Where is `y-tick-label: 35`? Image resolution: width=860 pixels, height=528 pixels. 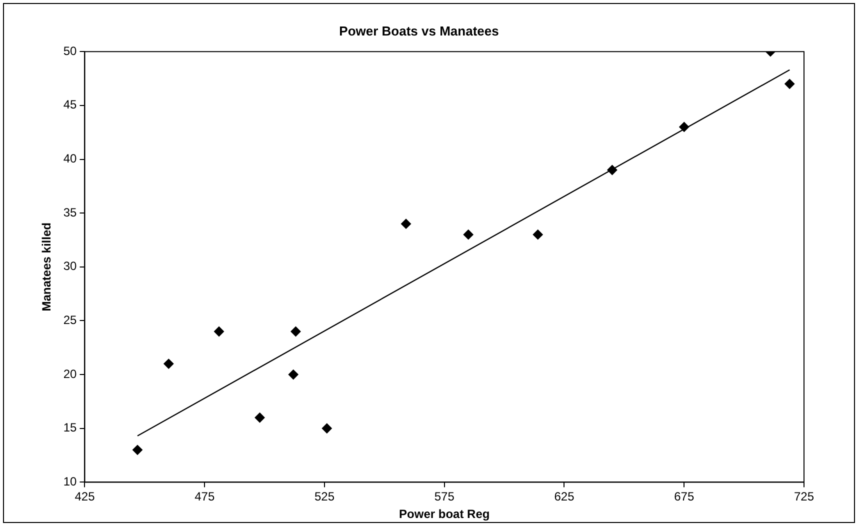
y-tick-label: 35 is located at coordinates (70, 212).